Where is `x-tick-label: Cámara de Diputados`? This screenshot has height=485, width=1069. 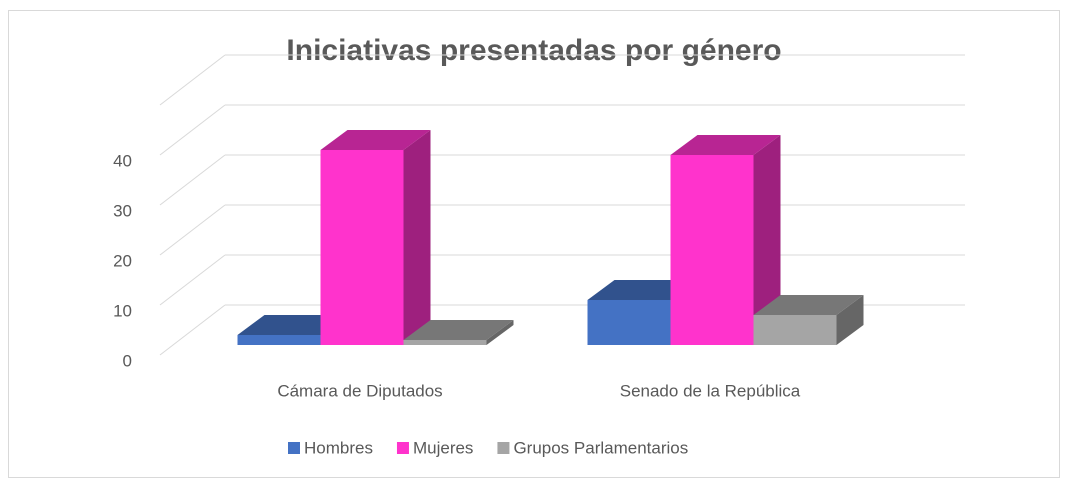
x-tick-label: Cámara de Diputados is located at coordinates (359, 390).